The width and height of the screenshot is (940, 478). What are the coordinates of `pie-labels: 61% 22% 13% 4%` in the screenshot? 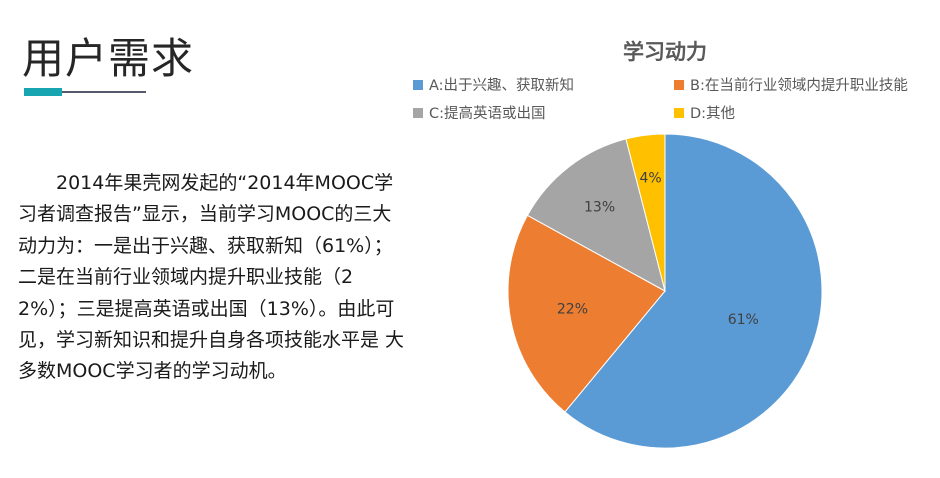 It's located at (658, 249).